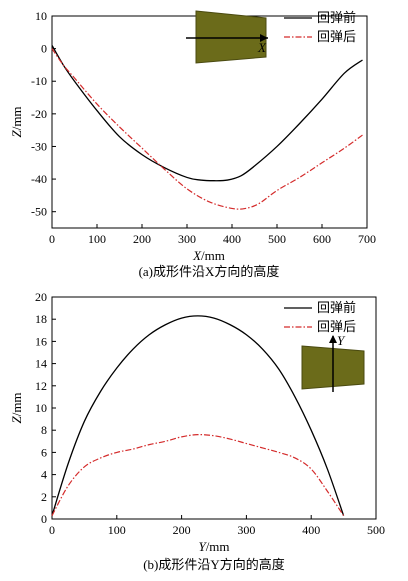 This screenshot has width=408, height=581. What do you see at coordinates (44, 475) in the screenshot?
I see `chart-b-ytick-label: 4` at bounding box center [44, 475].